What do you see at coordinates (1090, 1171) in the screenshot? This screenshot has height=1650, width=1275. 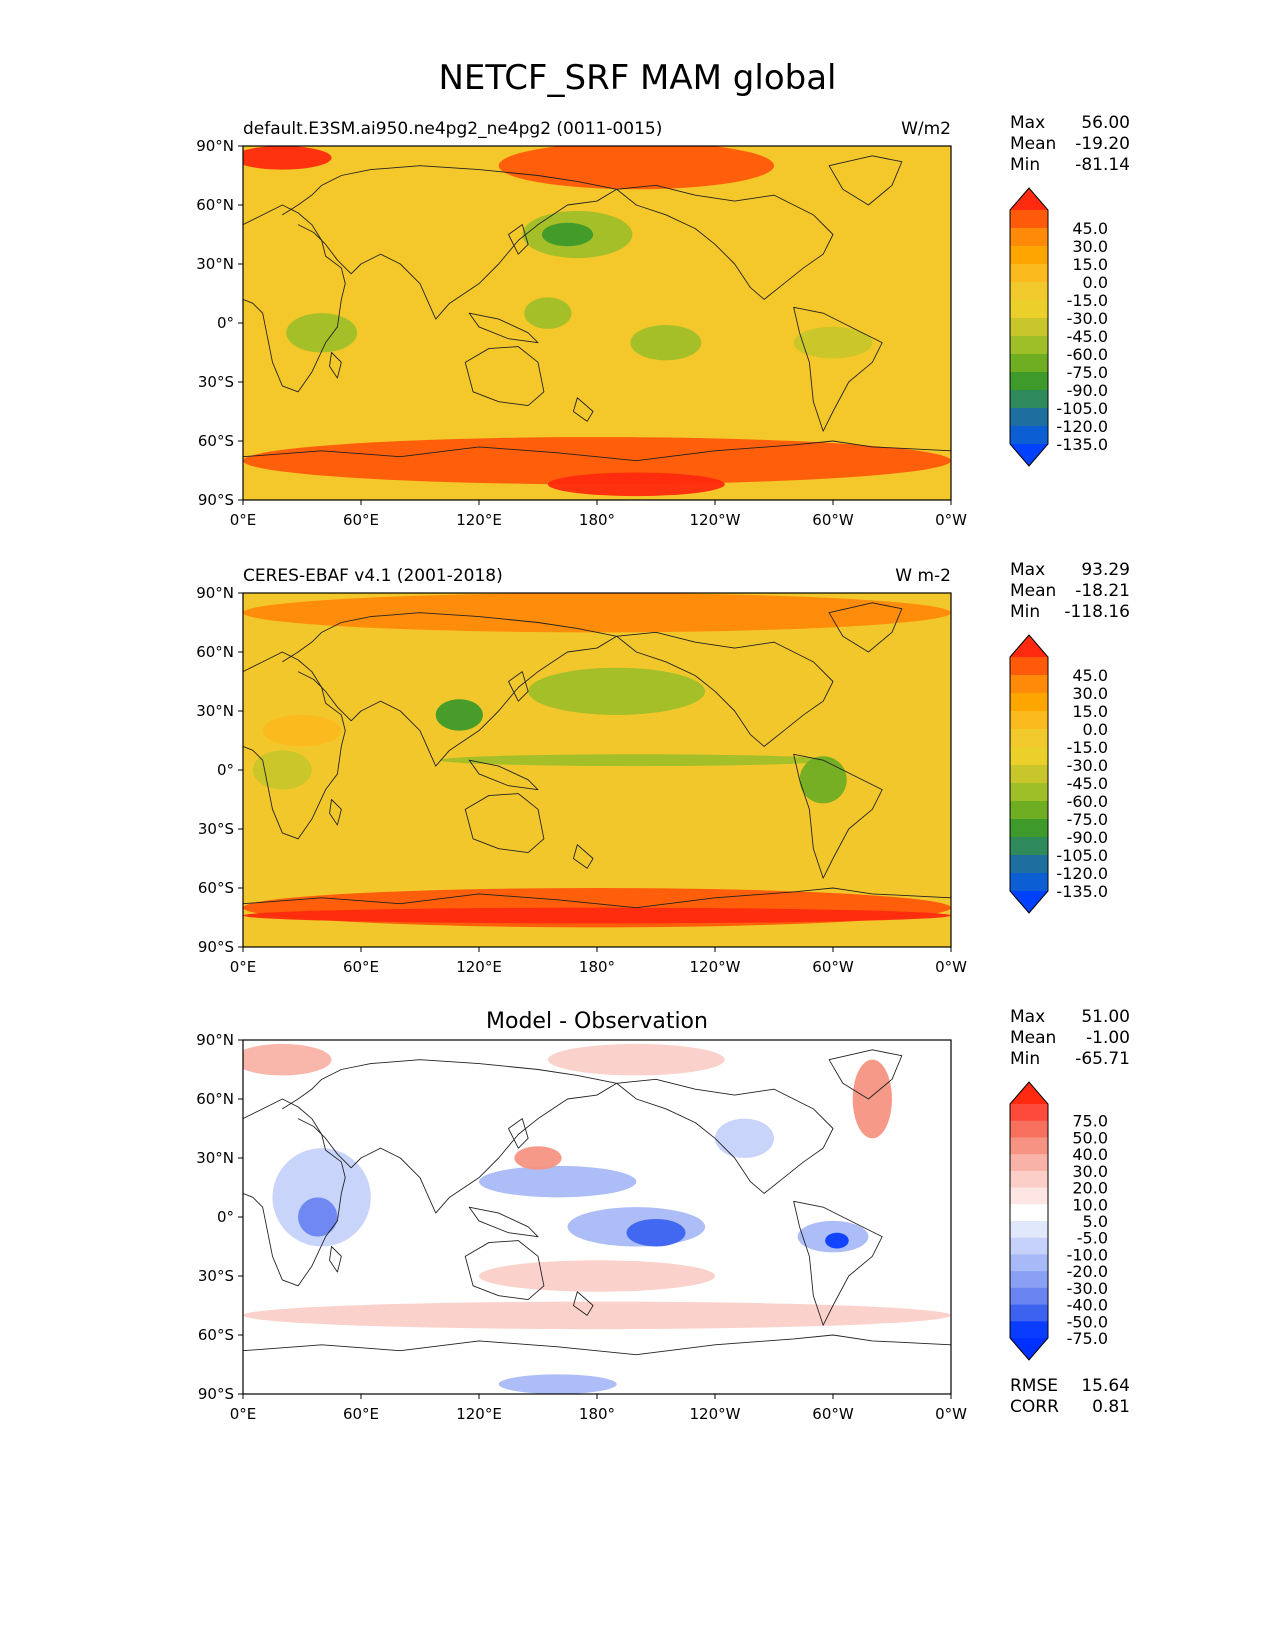 I see `colorbar-label: 30.0` at bounding box center [1090, 1171].